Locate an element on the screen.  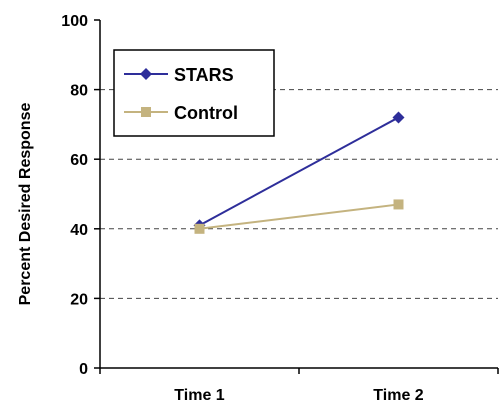
legend-marker-control is located at coordinates (146, 112).